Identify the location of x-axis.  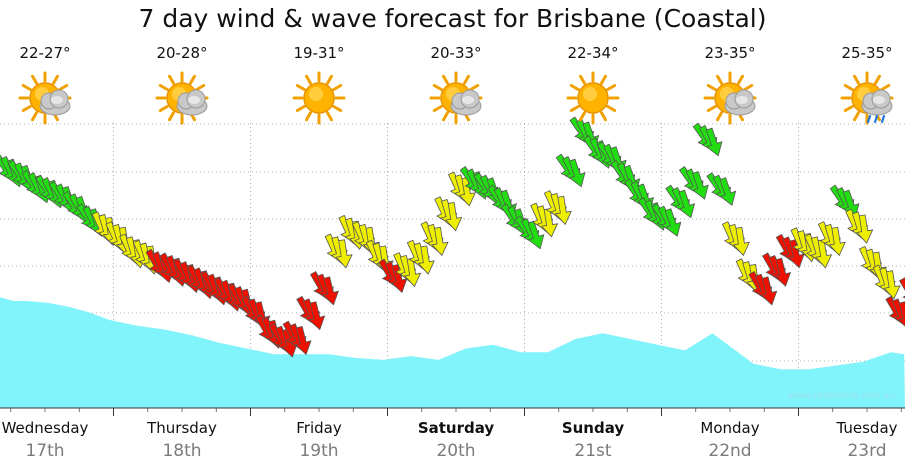
(452, 411).